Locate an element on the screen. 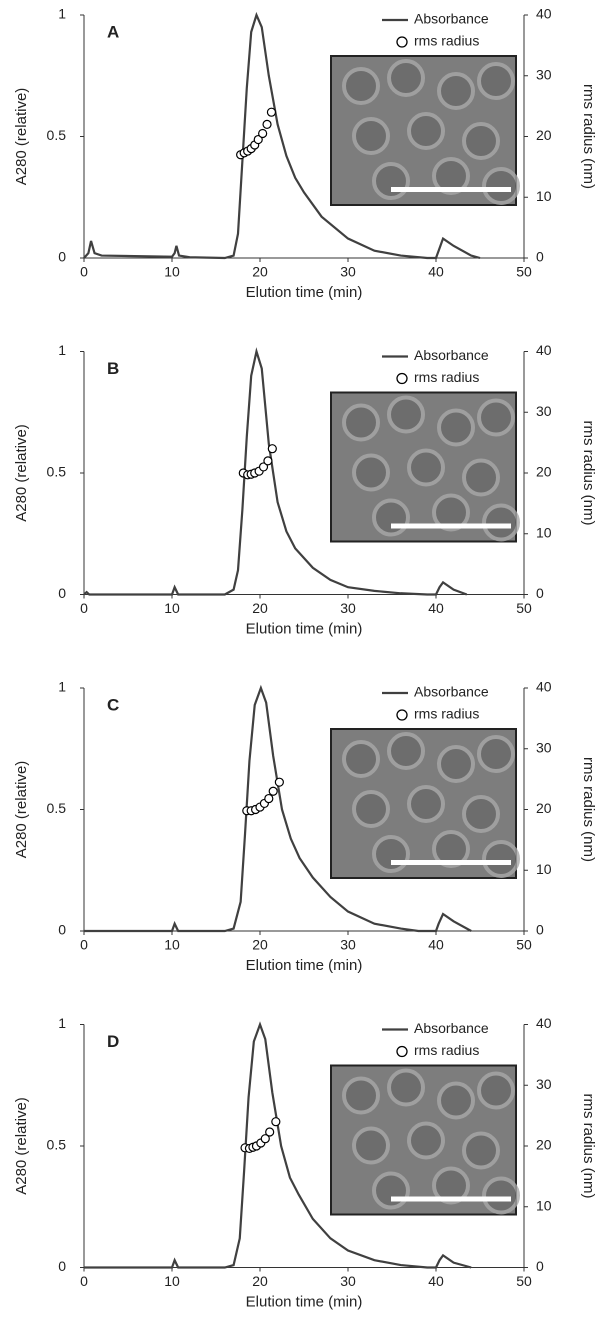  y-tick-label: 0 is located at coordinates (62, 930).